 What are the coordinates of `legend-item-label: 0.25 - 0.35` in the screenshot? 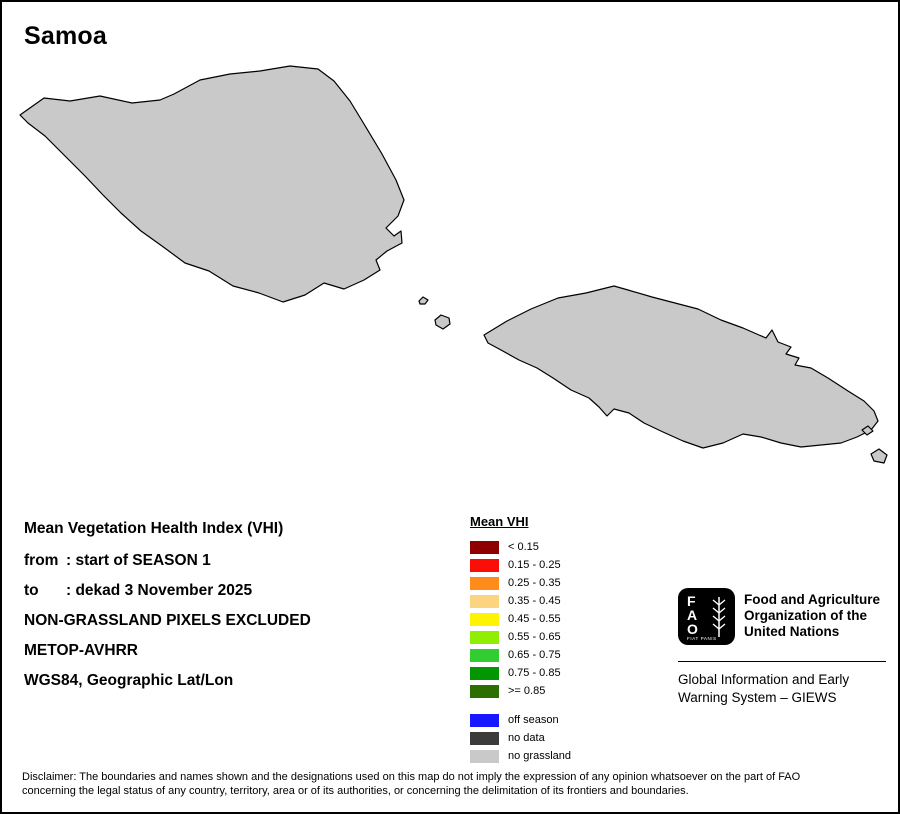 It's located at (534, 582).